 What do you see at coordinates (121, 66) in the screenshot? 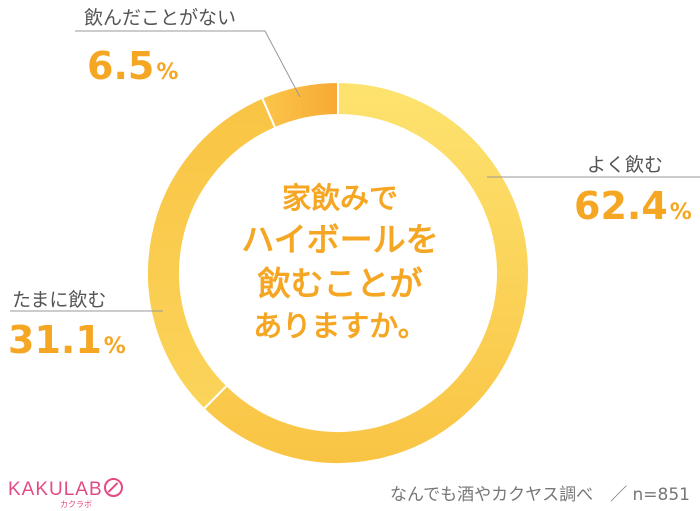
I see `slice-value-never-number: 6.5` at bounding box center [121, 66].